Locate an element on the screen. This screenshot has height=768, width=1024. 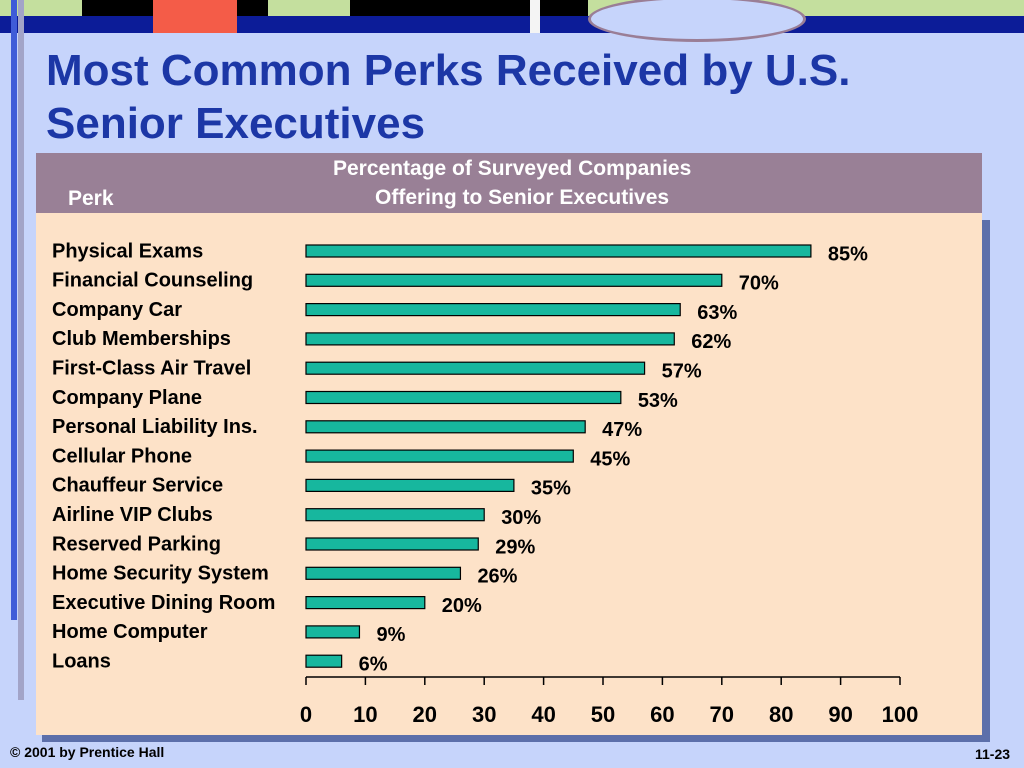
category-label: Home Computer is located at coordinates (130, 632).